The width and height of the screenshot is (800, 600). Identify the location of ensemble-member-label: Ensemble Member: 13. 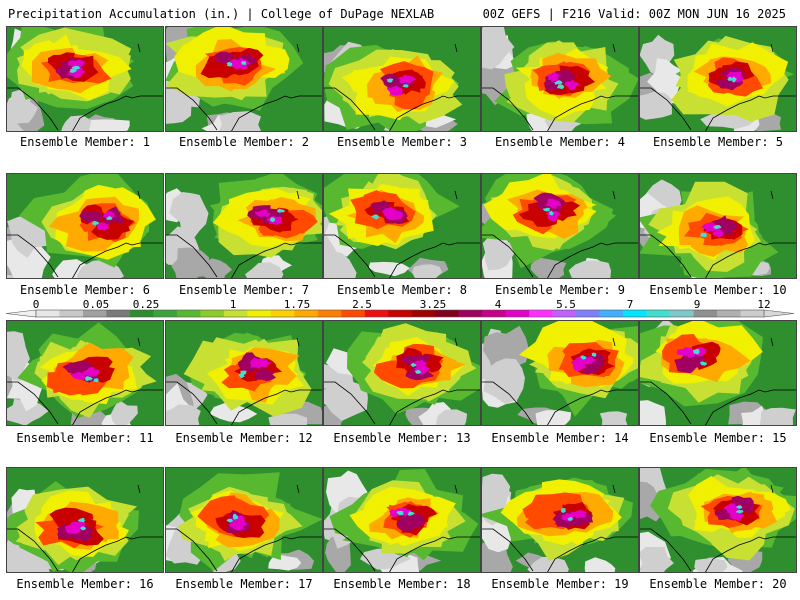
(402, 438).